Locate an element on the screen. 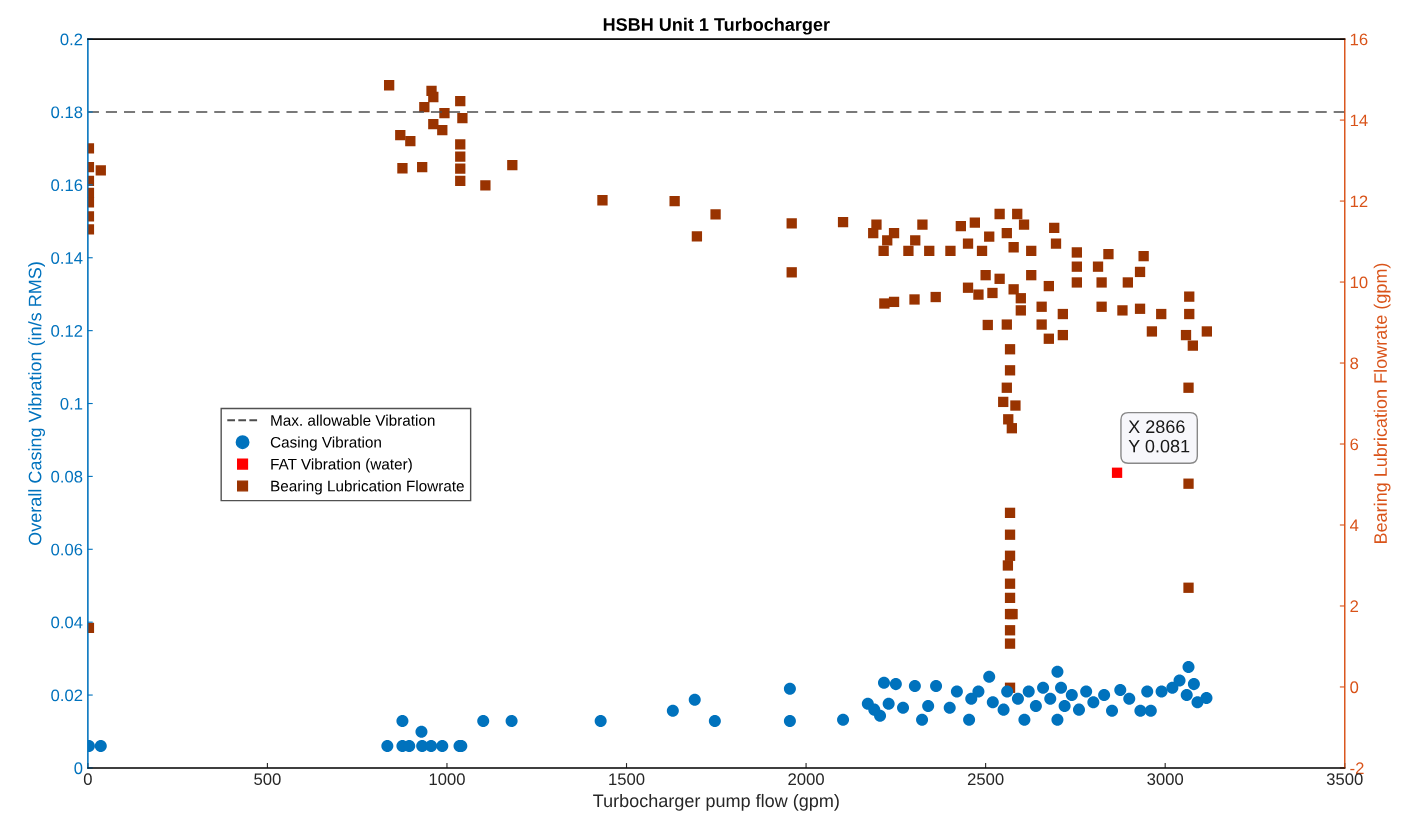 This screenshot has width=1417, height=832. y2-tick-label: 16 is located at coordinates (1359, 39).